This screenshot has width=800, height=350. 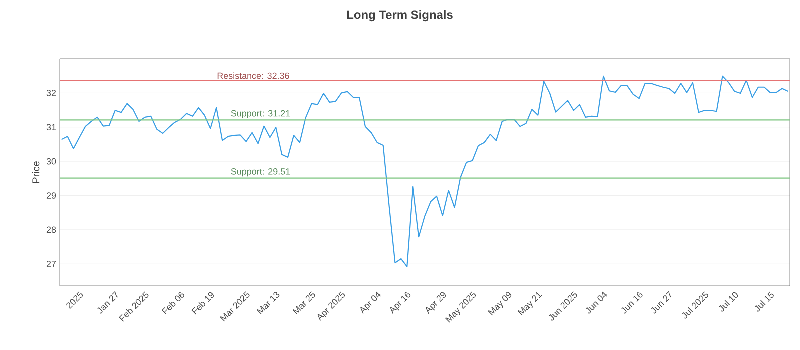 I want to click on x-tick-label: Jul 15, so click(x=764, y=302).